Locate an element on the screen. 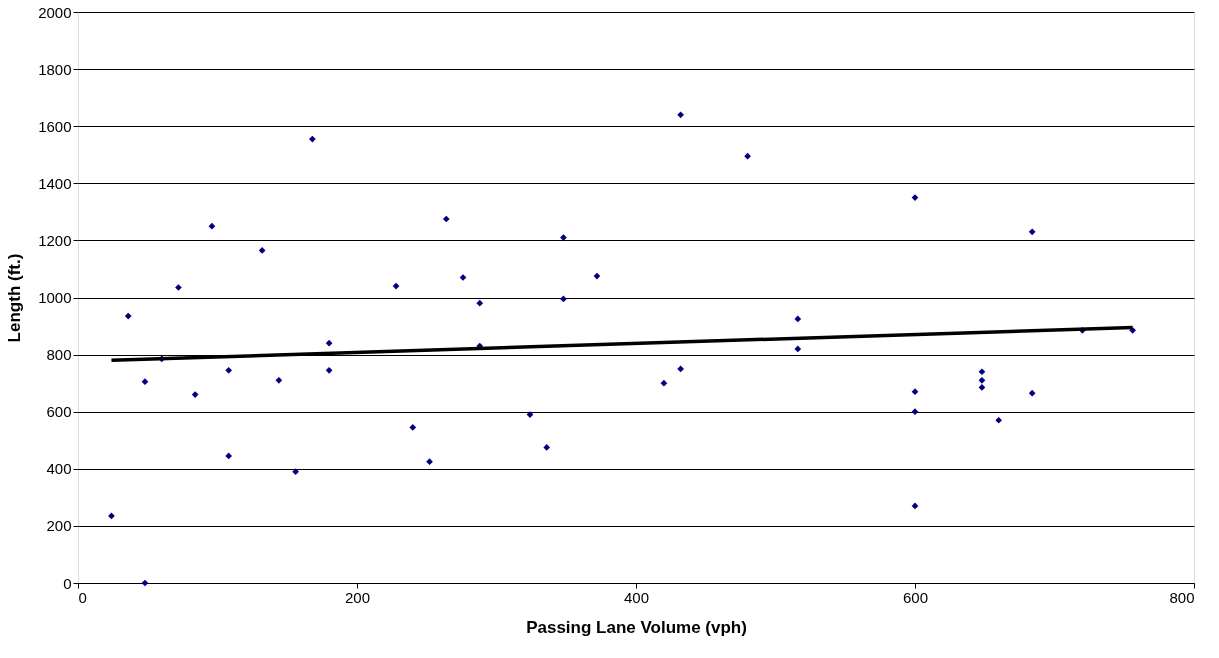  x-tick-label: 0 is located at coordinates (82, 597).